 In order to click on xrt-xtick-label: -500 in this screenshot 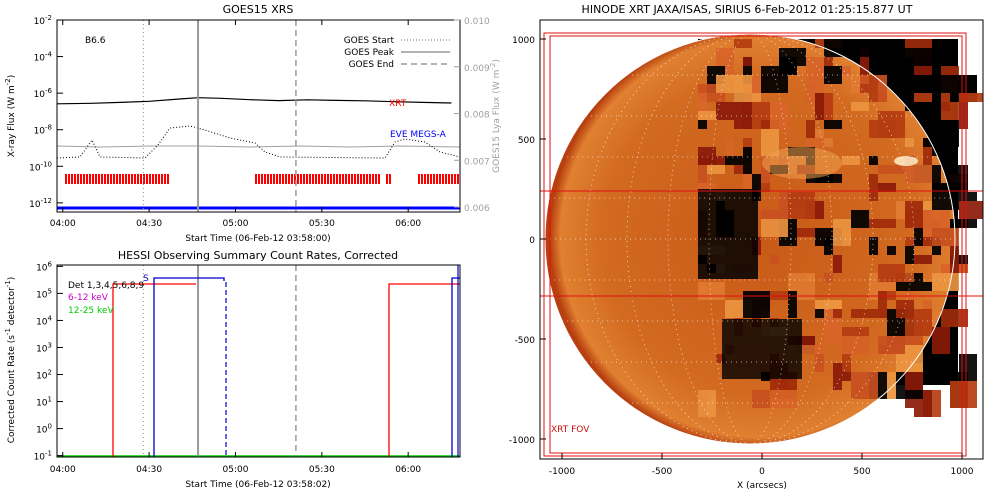, I will do `click(662, 472)`.